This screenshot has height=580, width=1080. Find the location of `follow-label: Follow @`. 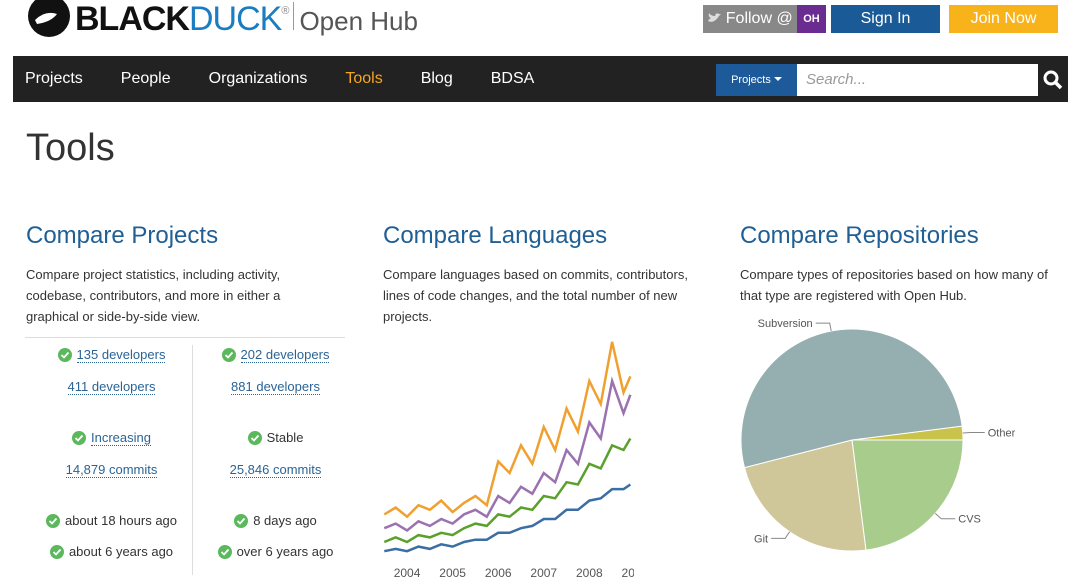

follow-label: Follow @ is located at coordinates (759, 18).